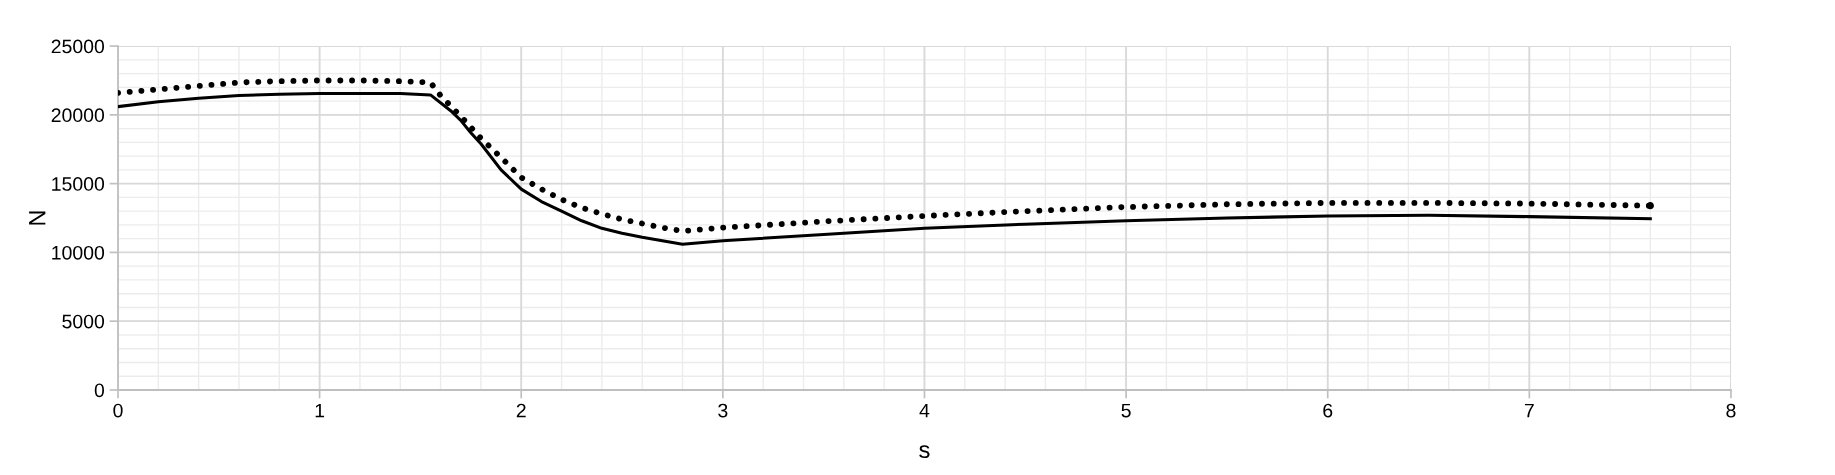  What do you see at coordinates (99, 390) in the screenshot?
I see `y-tick-label: 0` at bounding box center [99, 390].